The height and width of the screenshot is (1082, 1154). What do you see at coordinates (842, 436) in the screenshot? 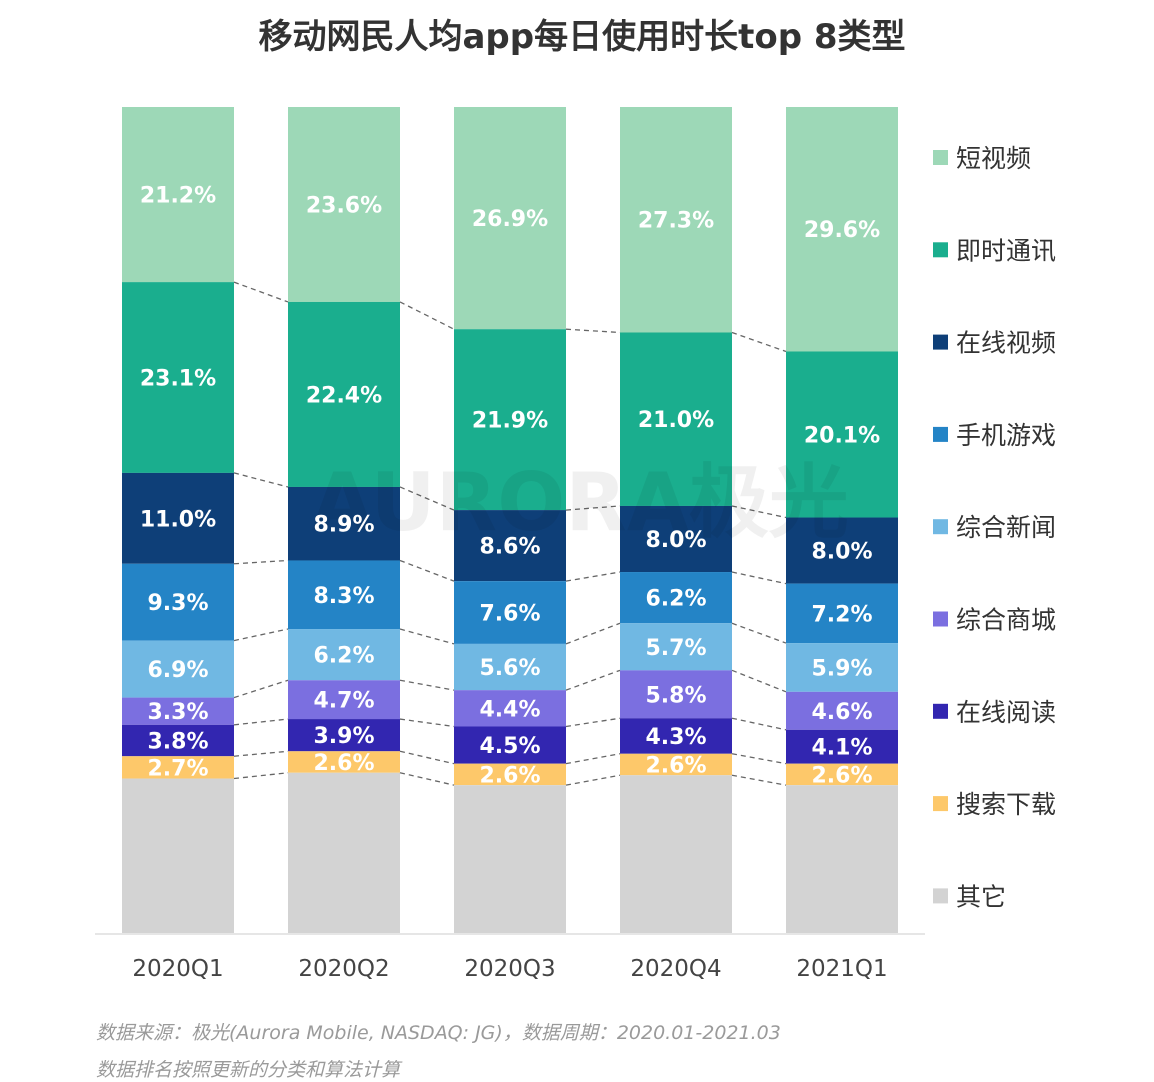
I see `data-label: 20.1%` at bounding box center [842, 436].